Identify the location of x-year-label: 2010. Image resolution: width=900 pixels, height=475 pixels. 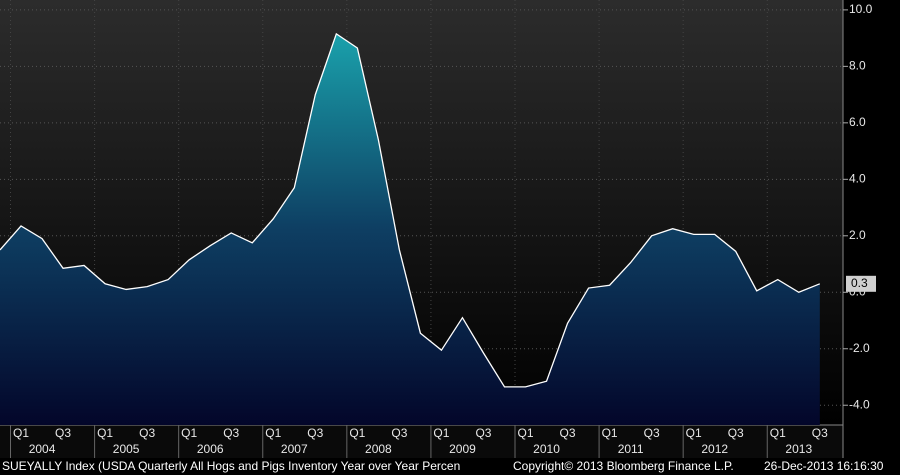
(546, 449).